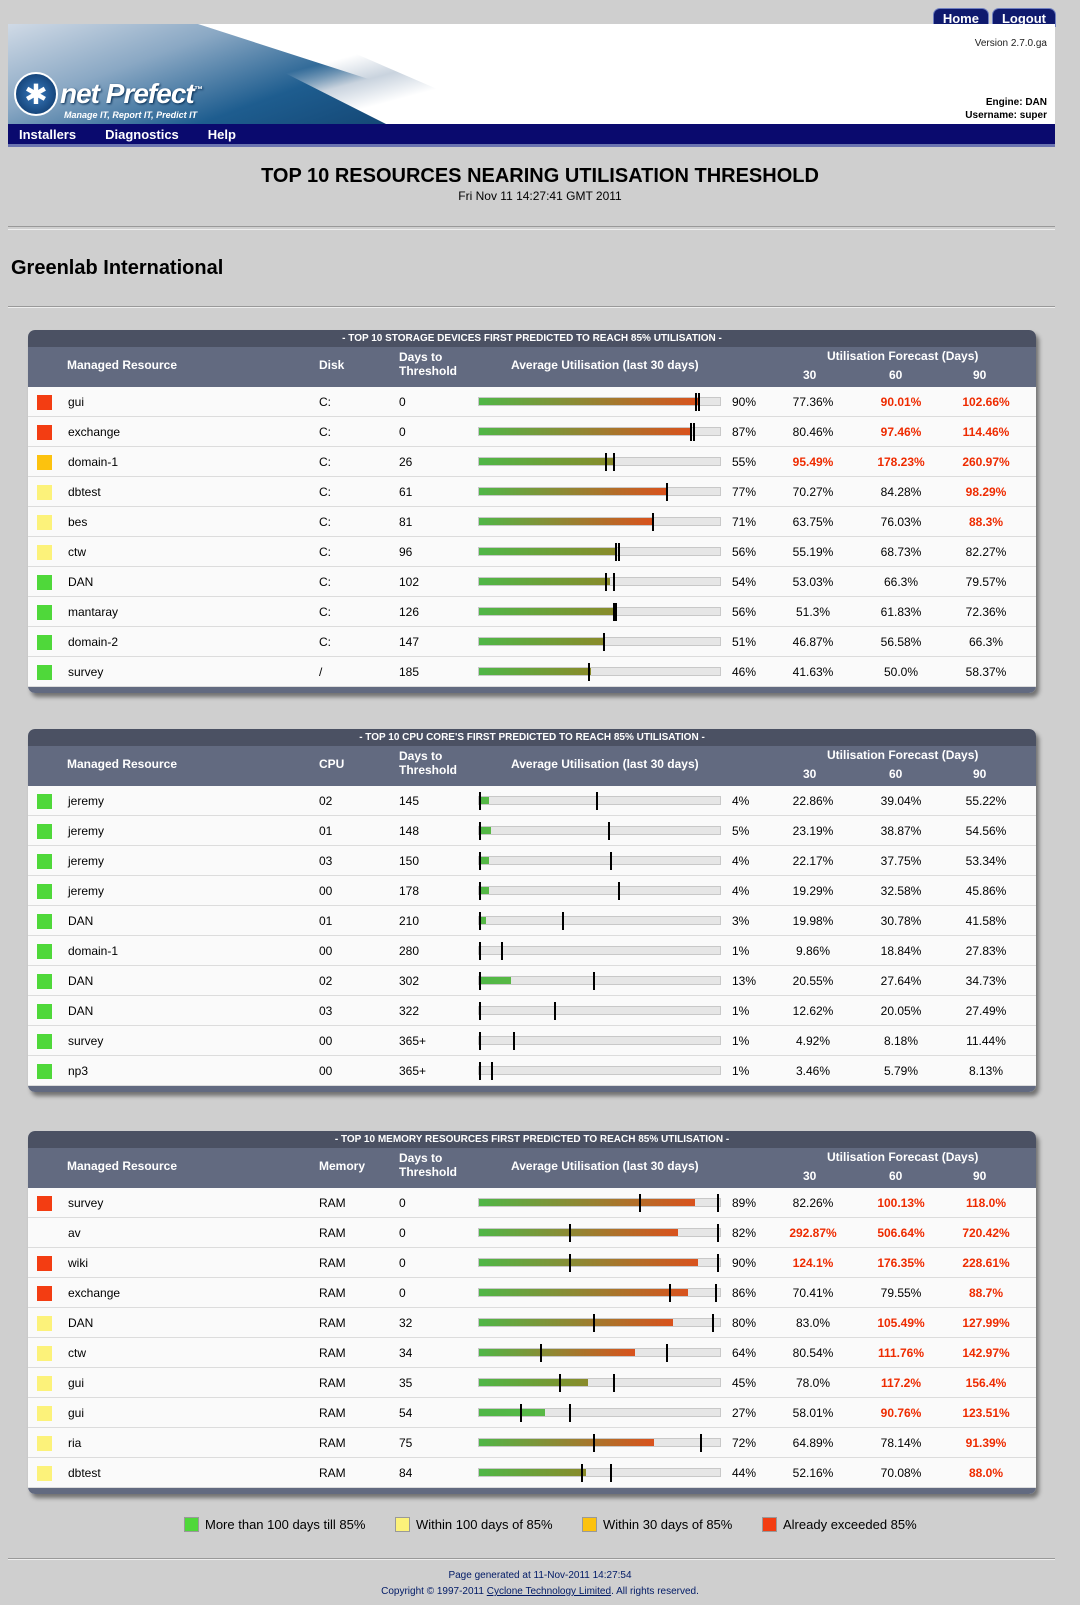  What do you see at coordinates (532, 981) in the screenshot?
I see `table-row: DAN 02 302 13% 20.55% 27.64% 34.73%` at bounding box center [532, 981].